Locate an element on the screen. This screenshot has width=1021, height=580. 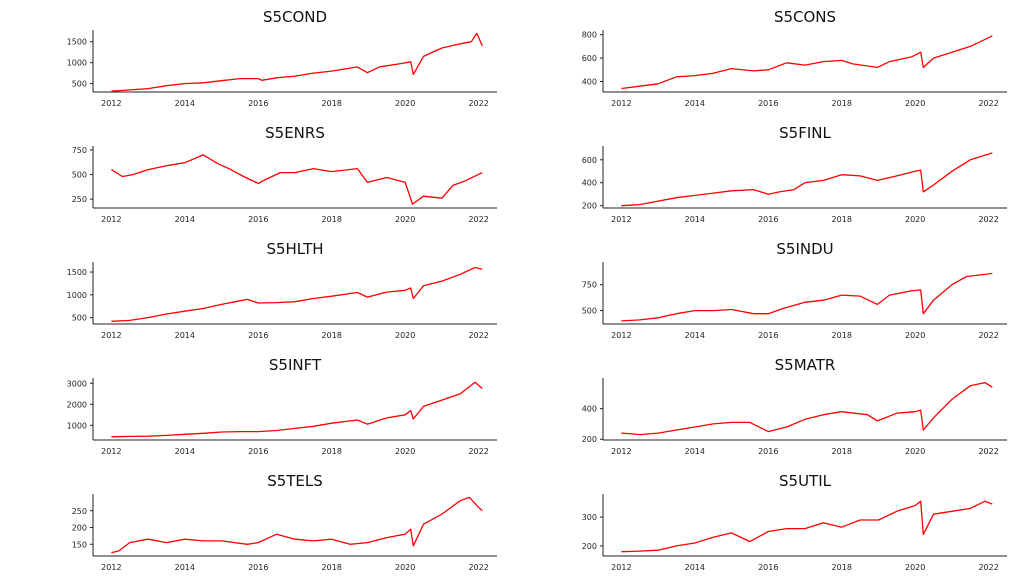
y-tick-label: 800 is located at coordinates (589, 35).